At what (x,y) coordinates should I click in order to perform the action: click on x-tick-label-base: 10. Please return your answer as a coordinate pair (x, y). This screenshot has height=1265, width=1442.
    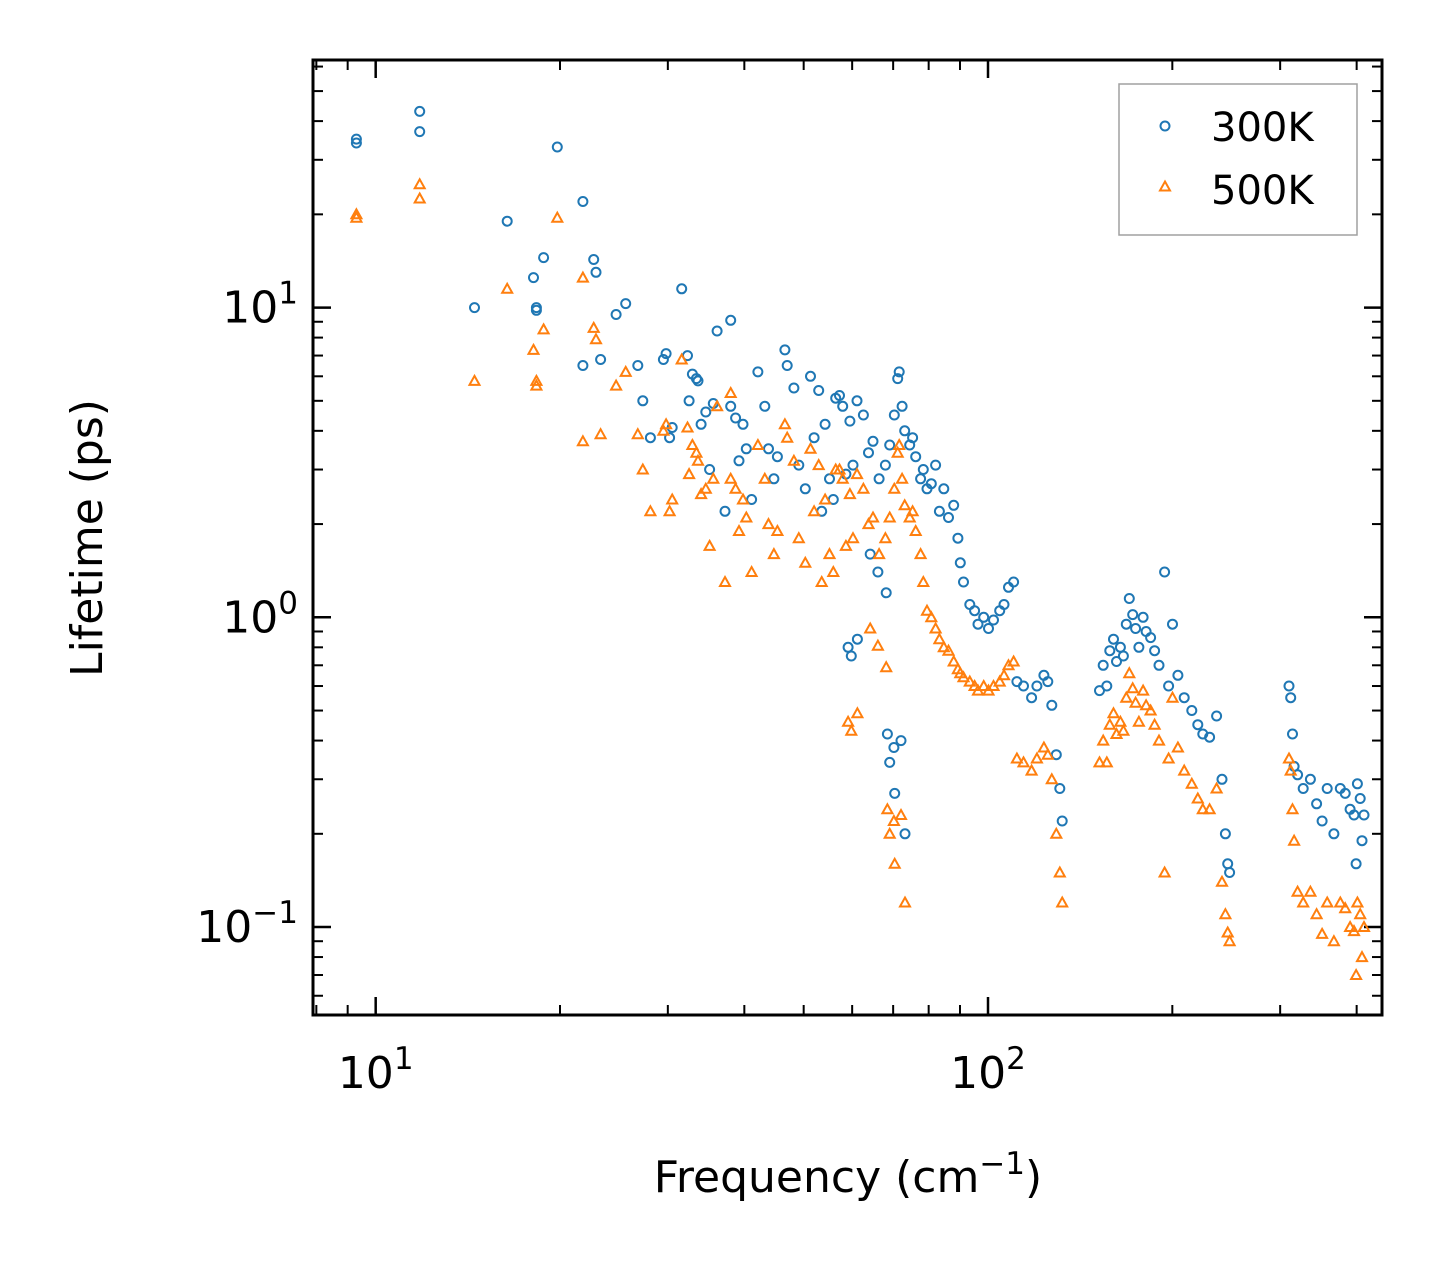
    Looking at the image, I should click on (978, 1073).